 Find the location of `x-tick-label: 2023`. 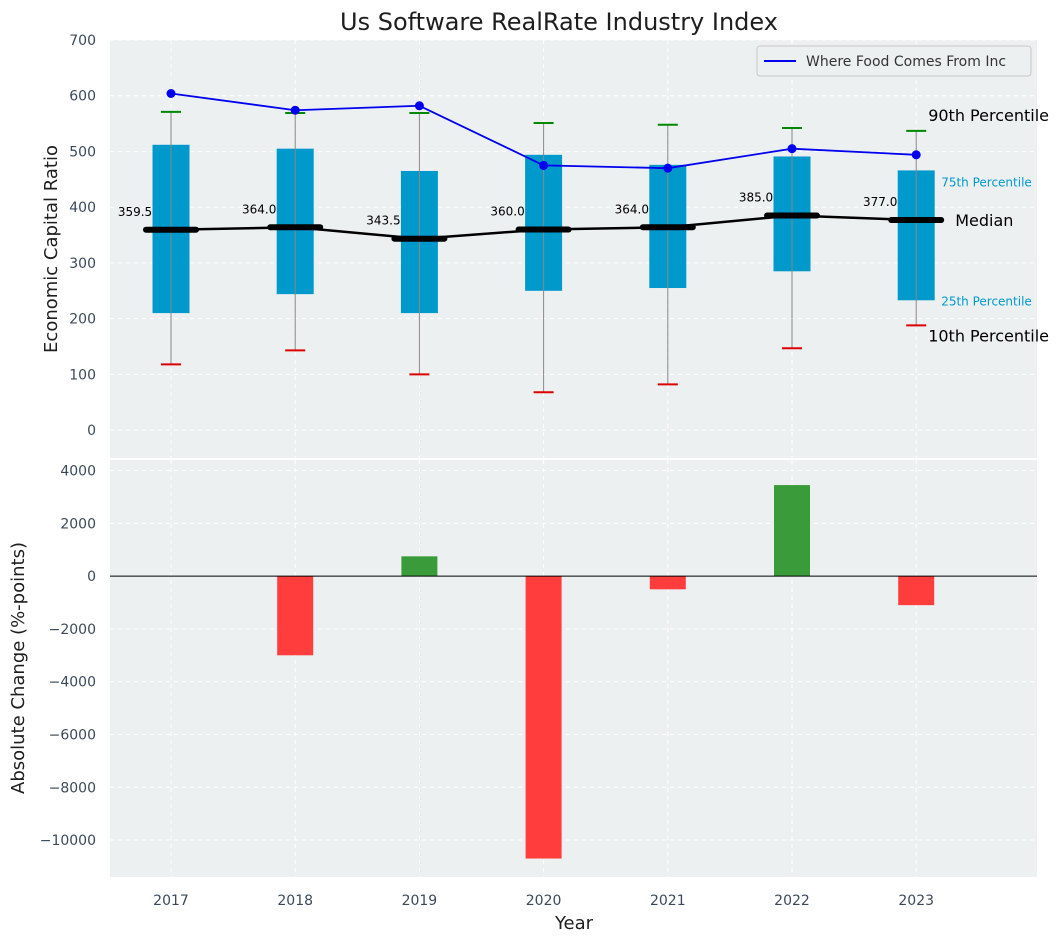

x-tick-label: 2023 is located at coordinates (916, 901).